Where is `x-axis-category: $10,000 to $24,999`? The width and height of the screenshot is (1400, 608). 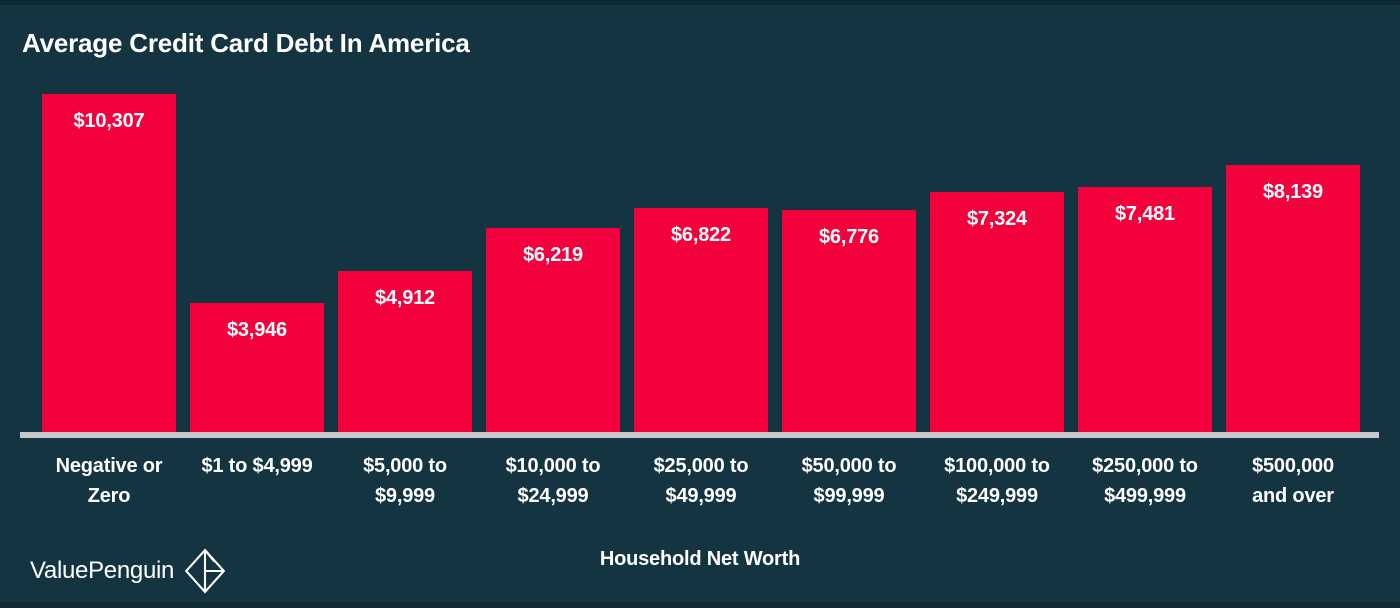
x-axis-category: $10,000 to $24,999 is located at coordinates (553, 481).